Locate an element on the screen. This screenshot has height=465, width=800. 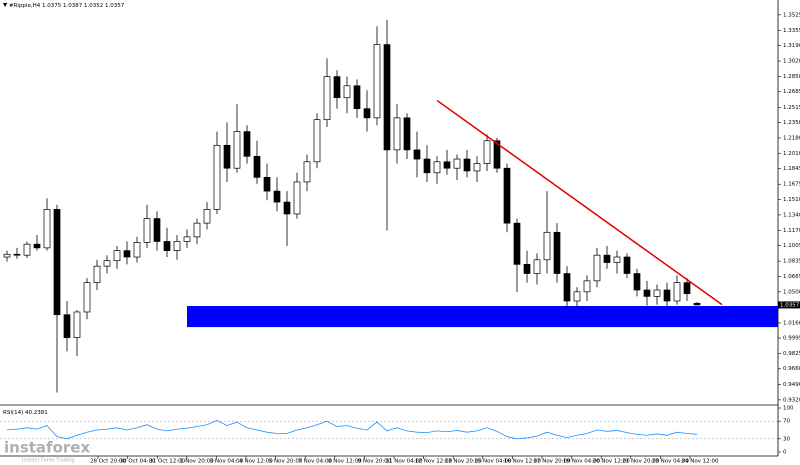
x-tick-label: 24 Nov 12:00 is located at coordinates (700, 462).